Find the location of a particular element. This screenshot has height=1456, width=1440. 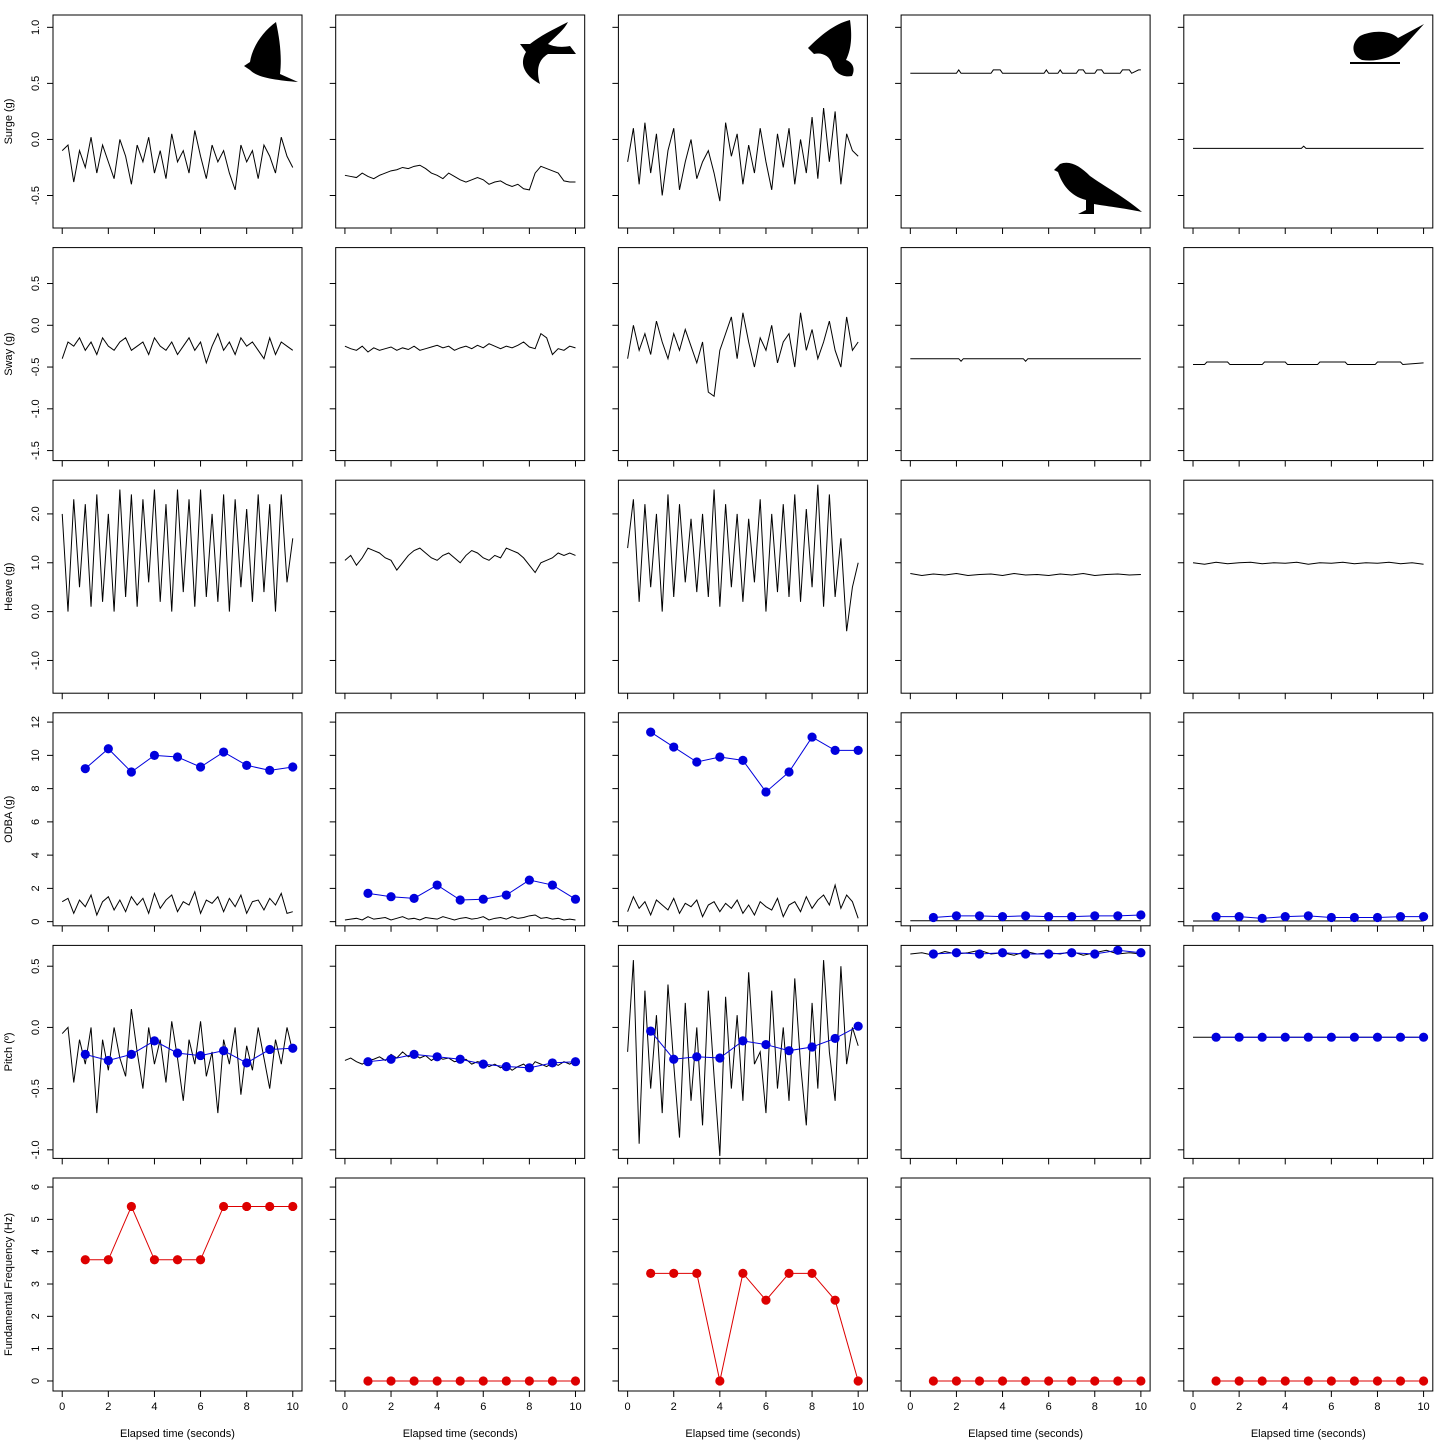

y-axis-label: ODBA (g) is located at coordinates (9, 819).